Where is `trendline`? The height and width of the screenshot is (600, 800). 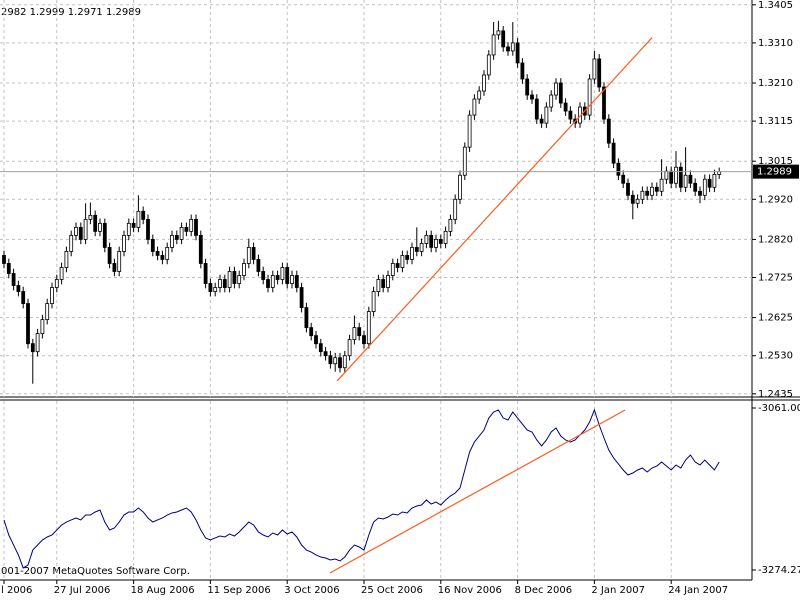
trendline is located at coordinates (477, 491).